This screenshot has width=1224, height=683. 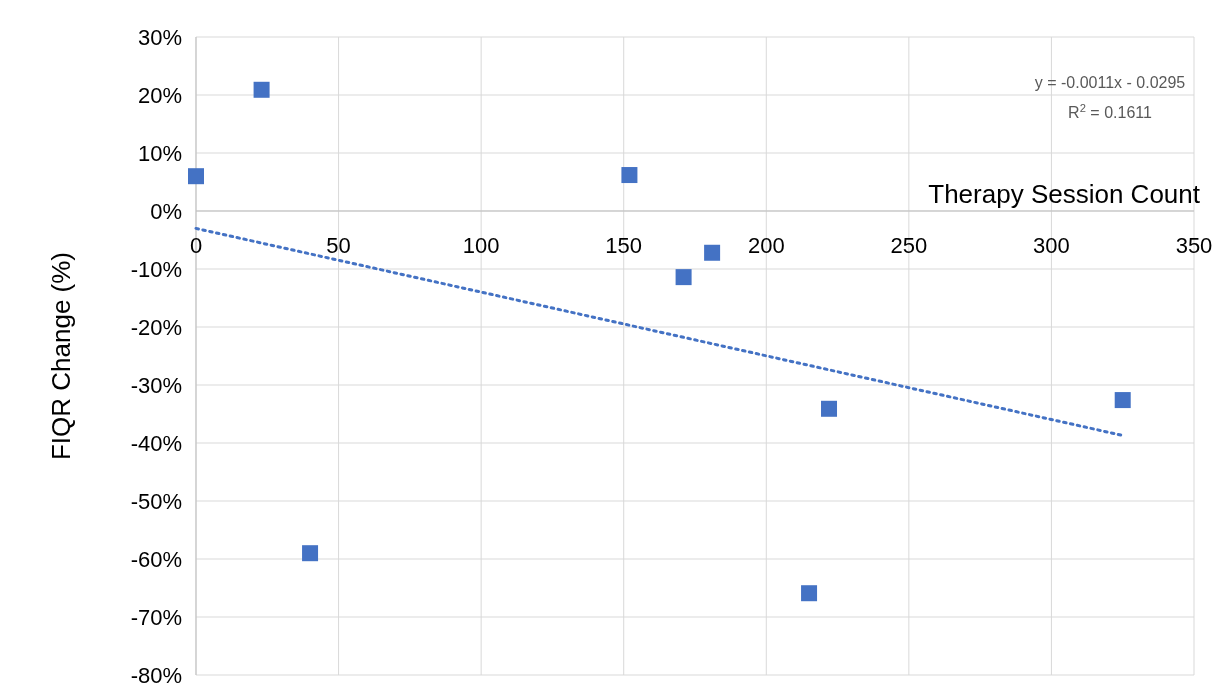 I want to click on y-tick-label: -60%, so click(x=156, y=559).